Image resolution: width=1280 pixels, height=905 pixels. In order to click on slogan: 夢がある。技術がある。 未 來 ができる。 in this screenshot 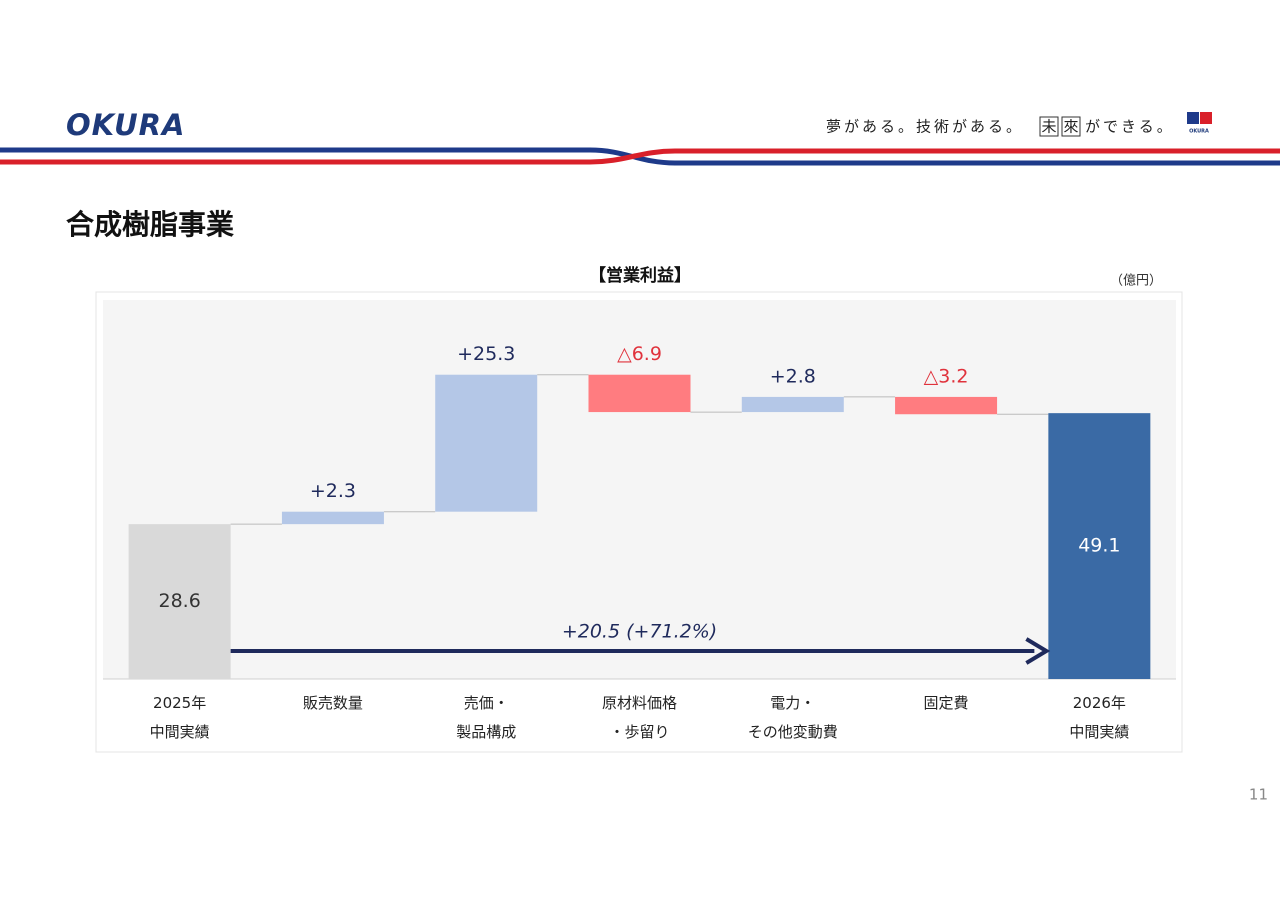, I will do `click(1000, 126)`.